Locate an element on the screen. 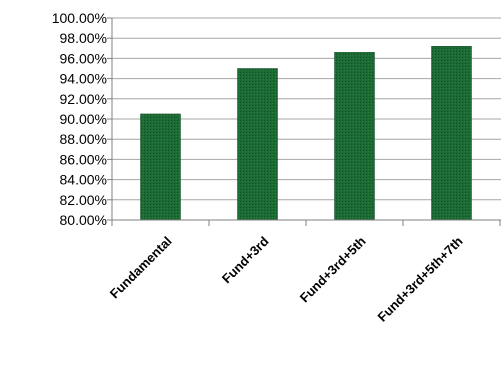 The width and height of the screenshot is (501, 383). y-tick-label: 96.00% is located at coordinates (83, 58).